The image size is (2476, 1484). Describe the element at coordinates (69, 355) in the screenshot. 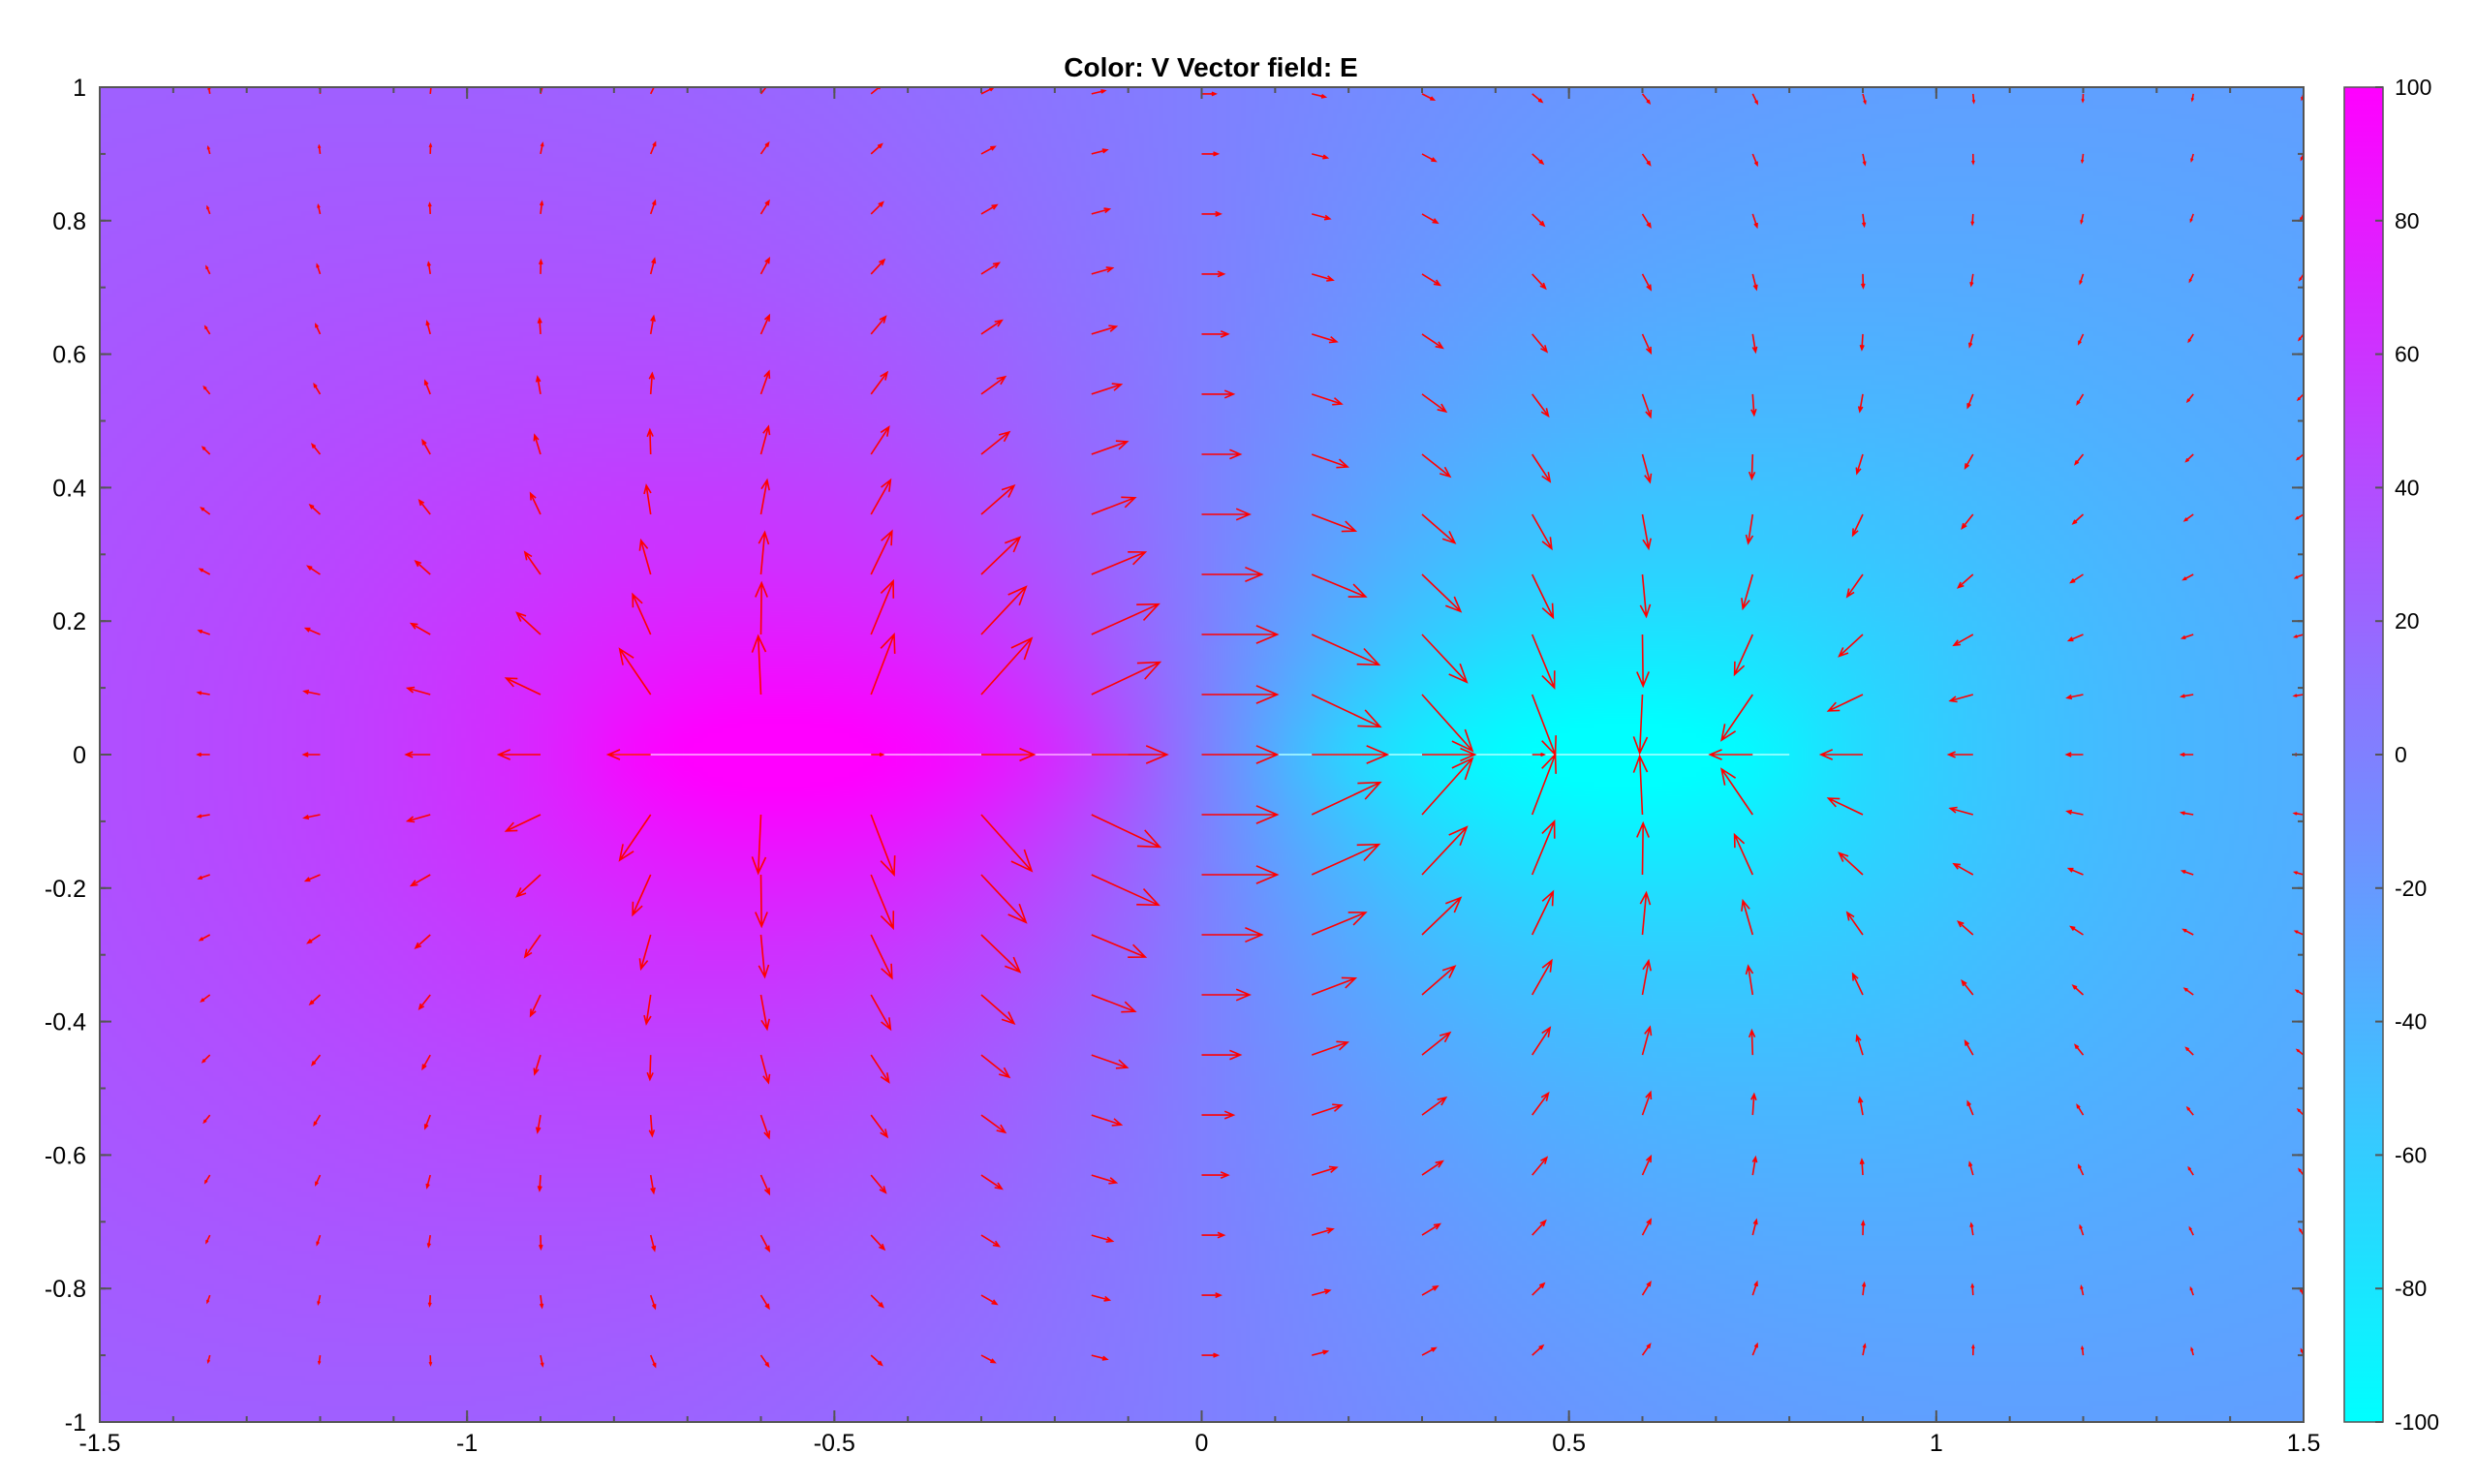

I see `y-tick-label: 0.6` at that location.